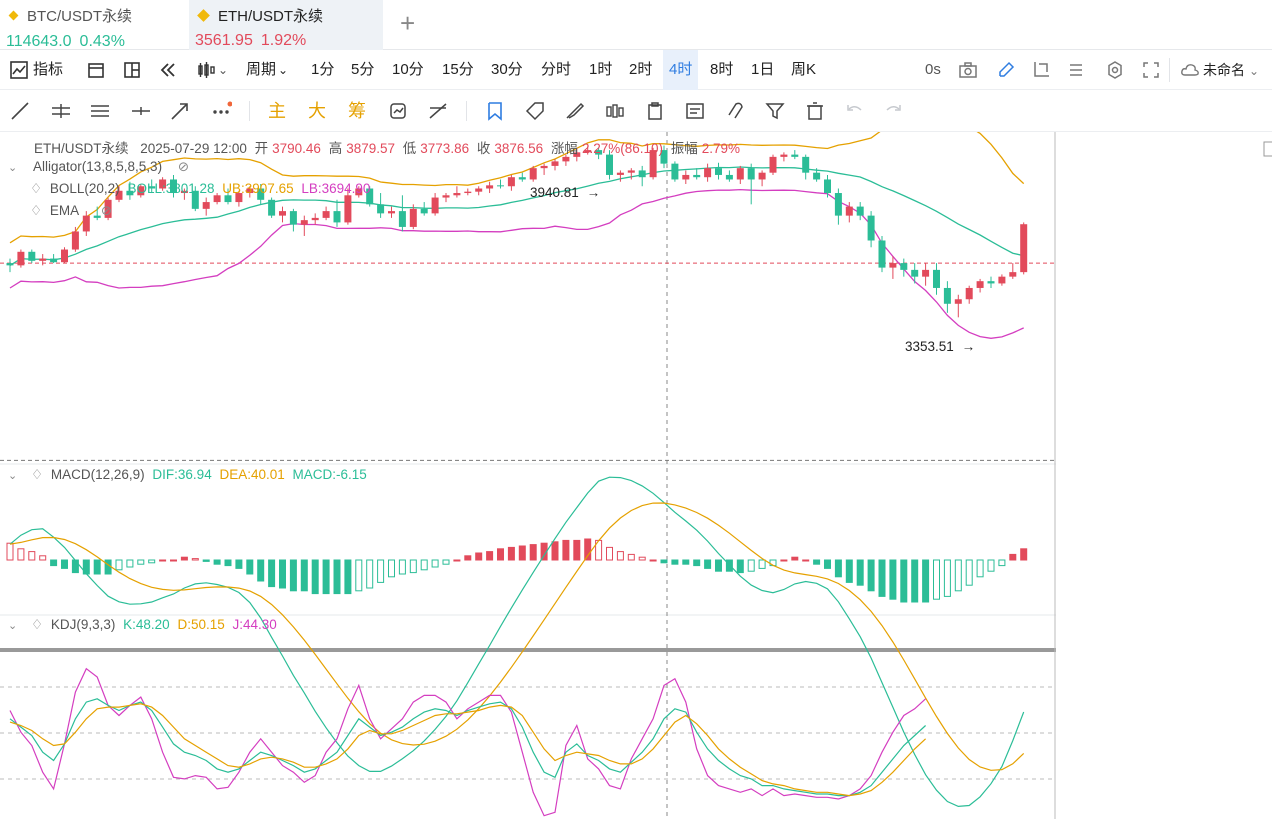  Describe the element at coordinates (655, 111) in the screenshot. I see `clipboard-icon` at that location.